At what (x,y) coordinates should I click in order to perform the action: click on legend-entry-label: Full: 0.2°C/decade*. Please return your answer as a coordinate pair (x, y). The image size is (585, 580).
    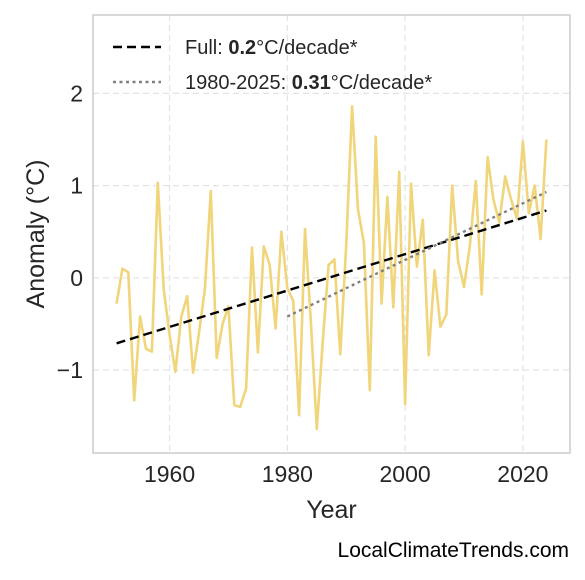
    Looking at the image, I should click on (271, 48).